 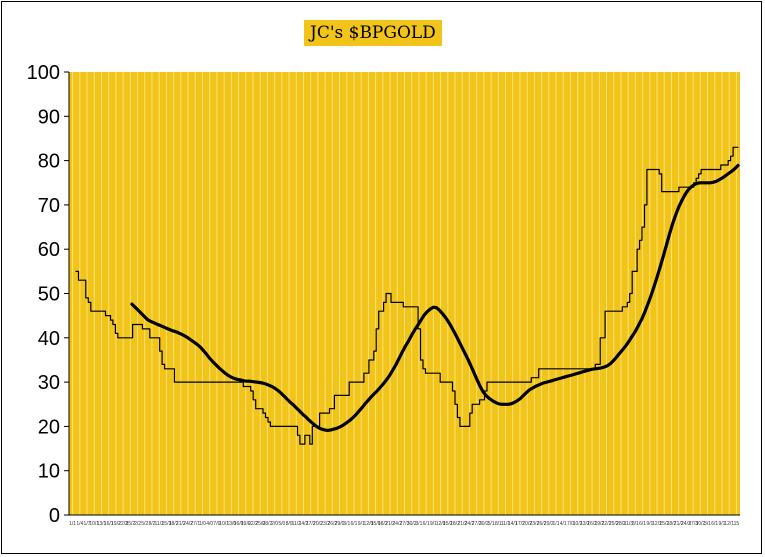 I want to click on x-tick-label: 31/3, so click(x=628, y=524).